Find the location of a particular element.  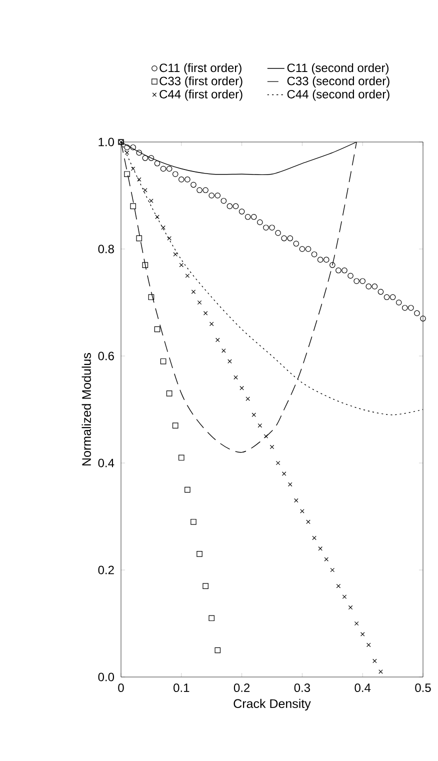

legend-label: C33 (first order) is located at coordinates (201, 82).